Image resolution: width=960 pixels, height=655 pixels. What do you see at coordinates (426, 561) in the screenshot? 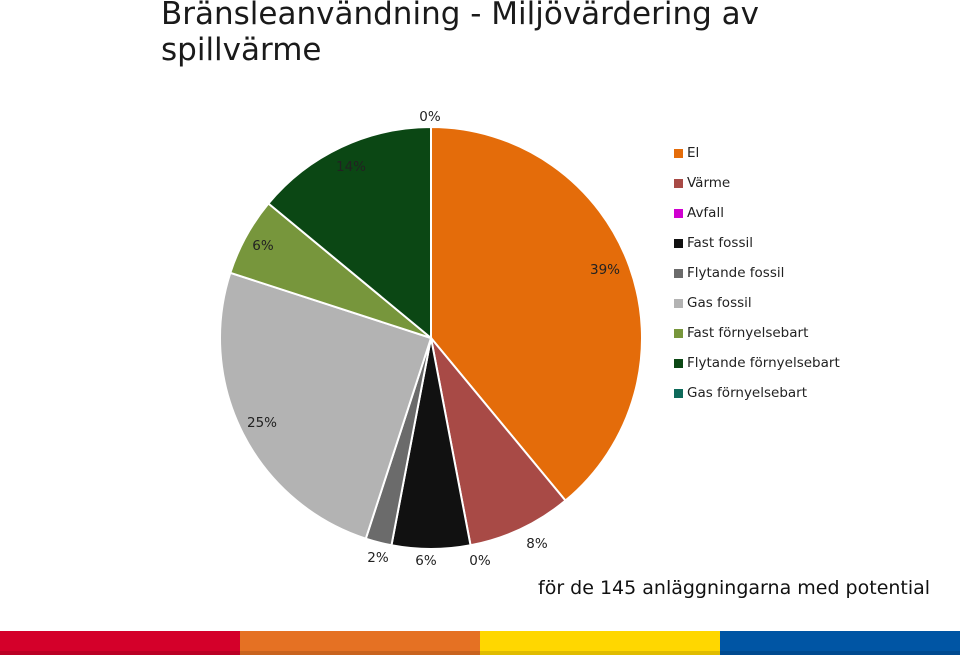
I see `data-label-fast-fossil: 6%` at bounding box center [426, 561].